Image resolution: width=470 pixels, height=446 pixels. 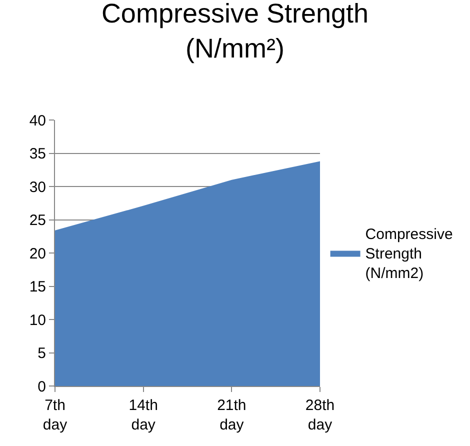 What do you see at coordinates (235, 32) in the screenshot?
I see `chart-title: Compressive Strength (N/mm²)` at bounding box center [235, 32].